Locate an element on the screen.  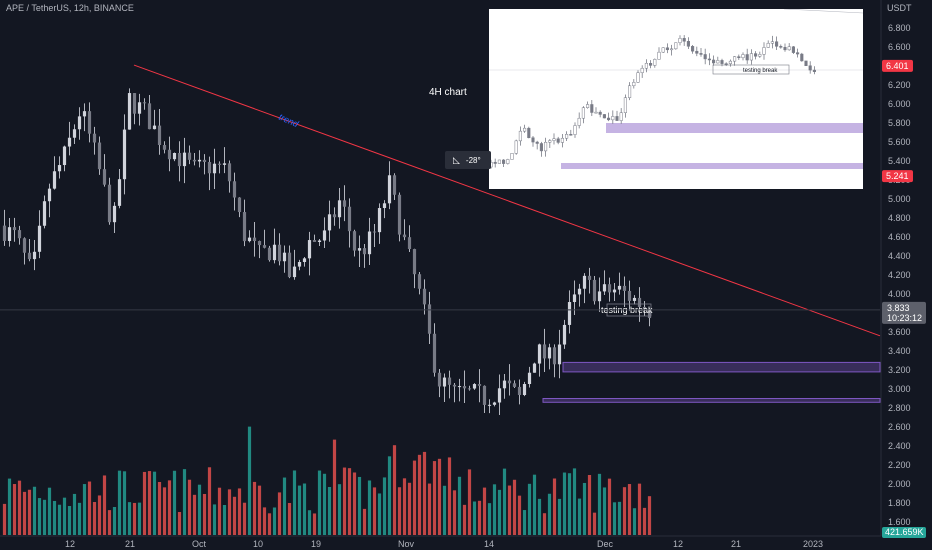
symbol-title: APE / TetherUS, 12h, BINANCE is located at coordinates (70, 8).